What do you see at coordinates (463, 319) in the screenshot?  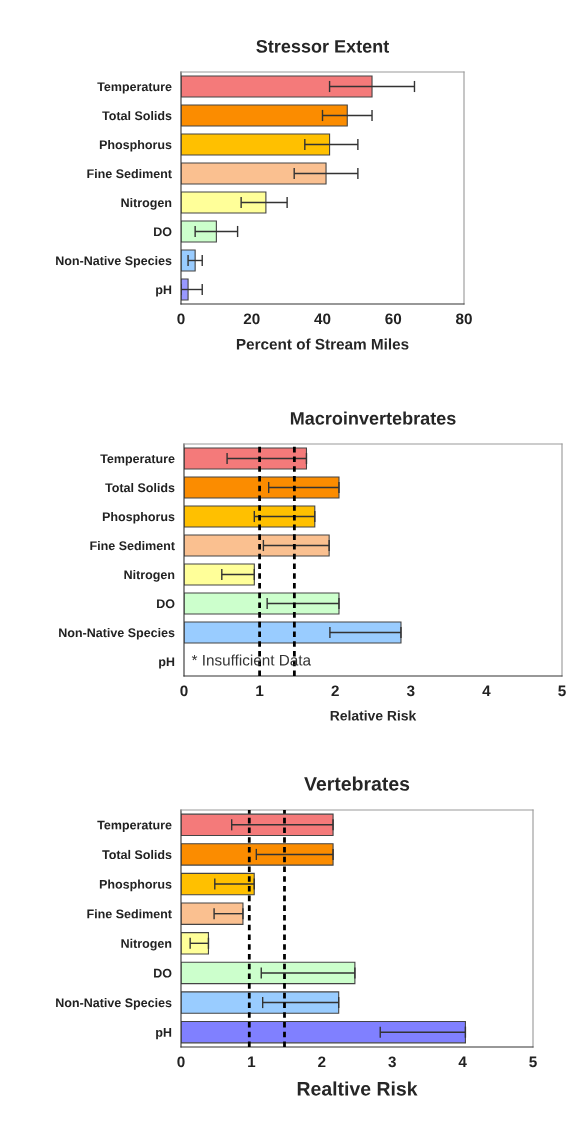 I see `x-tick-label: 80` at bounding box center [463, 319].